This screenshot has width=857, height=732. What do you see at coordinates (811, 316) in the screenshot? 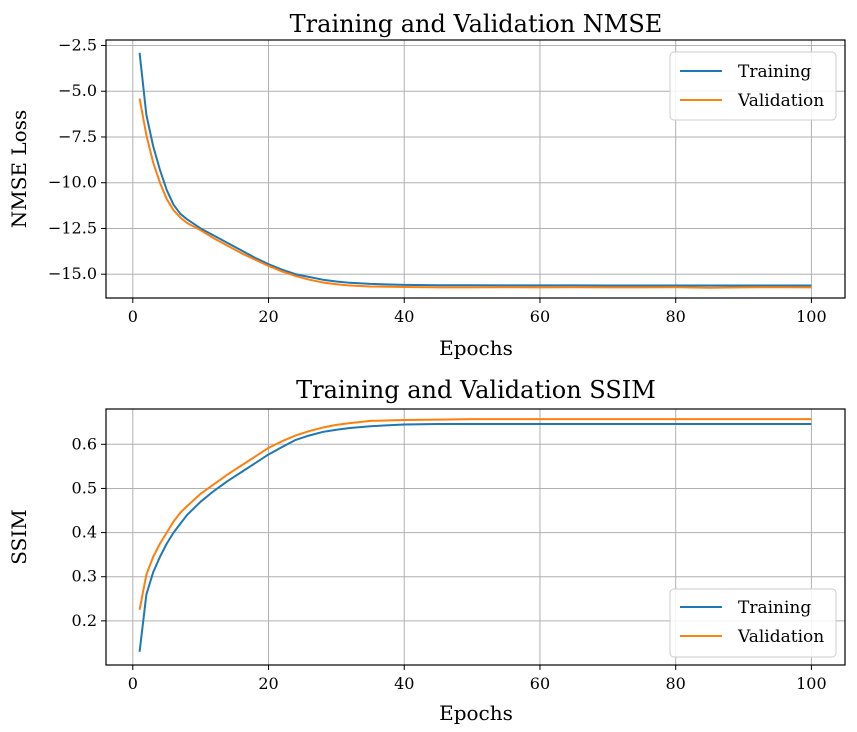
I see `nmse-x-tick-label: 100` at bounding box center [811, 316].